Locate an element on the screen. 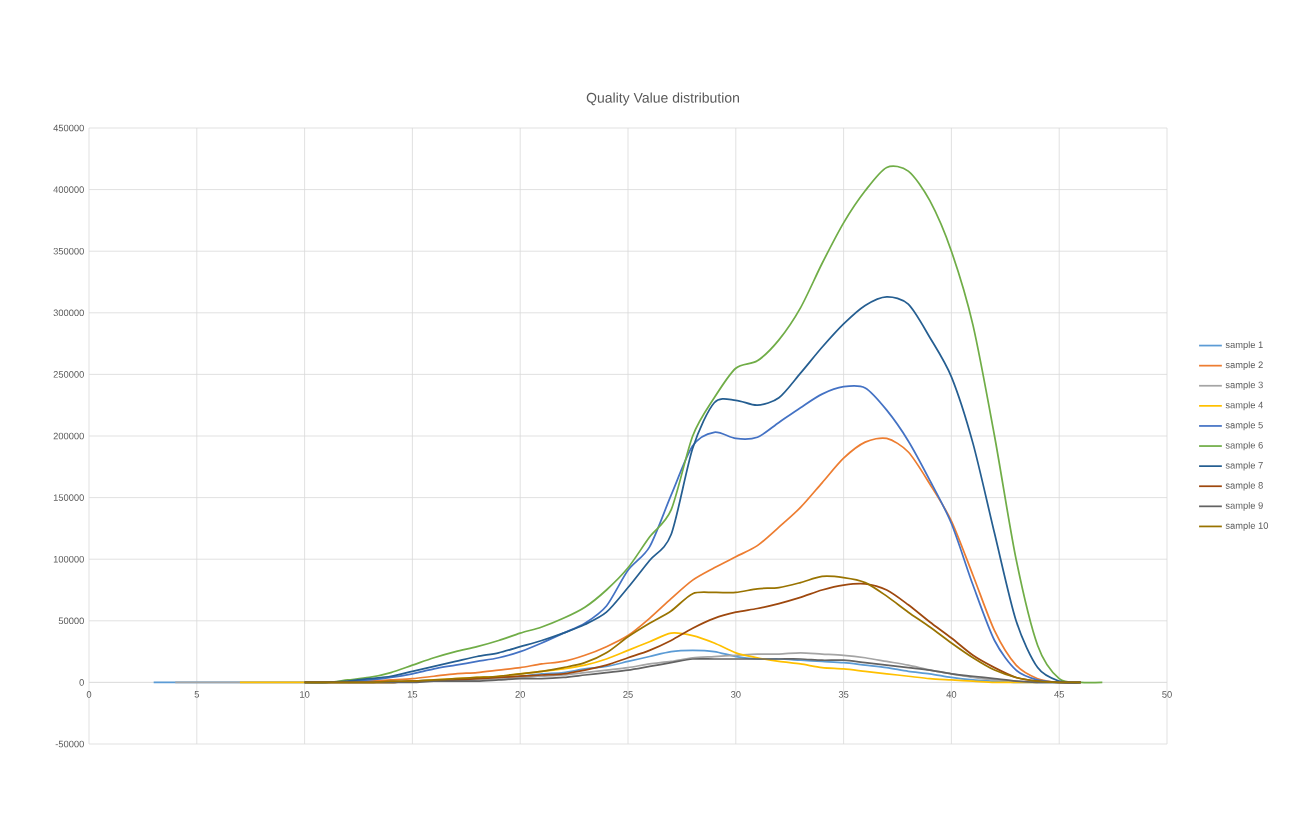 This screenshot has height=814, width=1298. x-tick-label: 5 is located at coordinates (196, 694).